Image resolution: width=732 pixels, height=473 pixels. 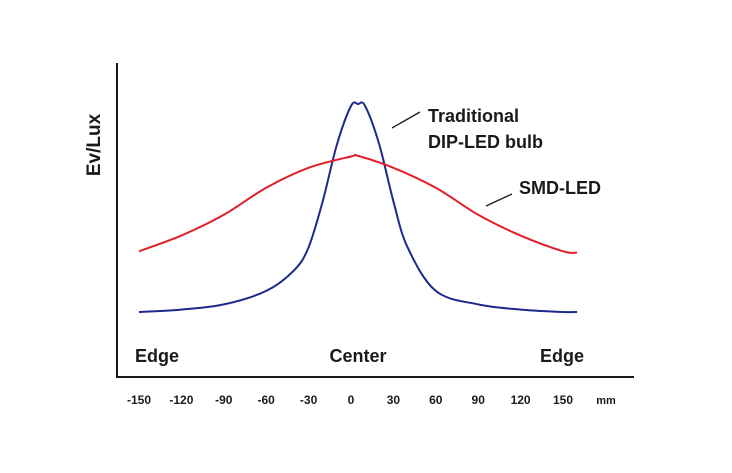 I want to click on region-label-right: Edge, so click(x=562, y=356).